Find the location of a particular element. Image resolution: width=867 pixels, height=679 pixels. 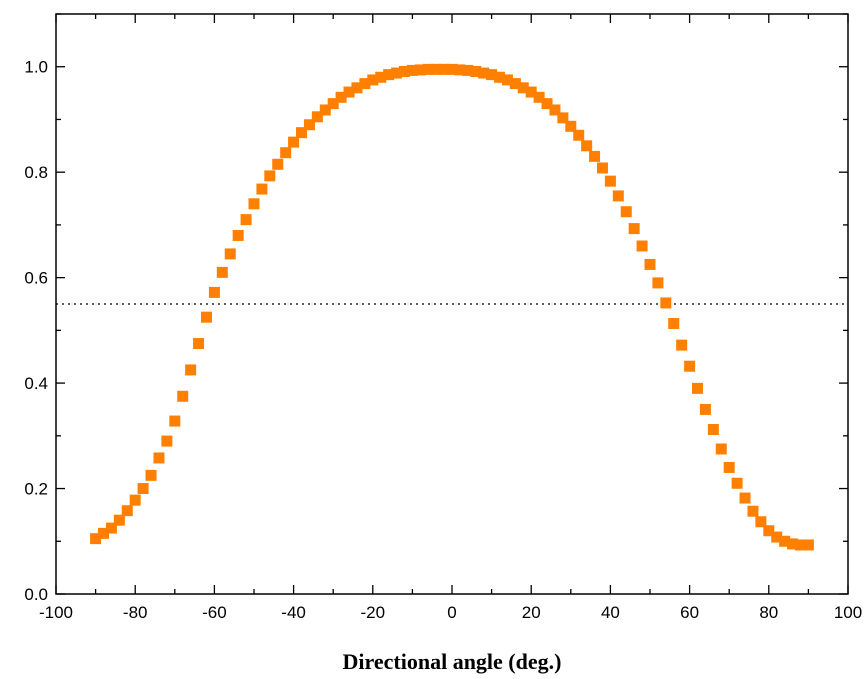

x-axis-label: Directional angle (deg.) is located at coordinates (452, 661).